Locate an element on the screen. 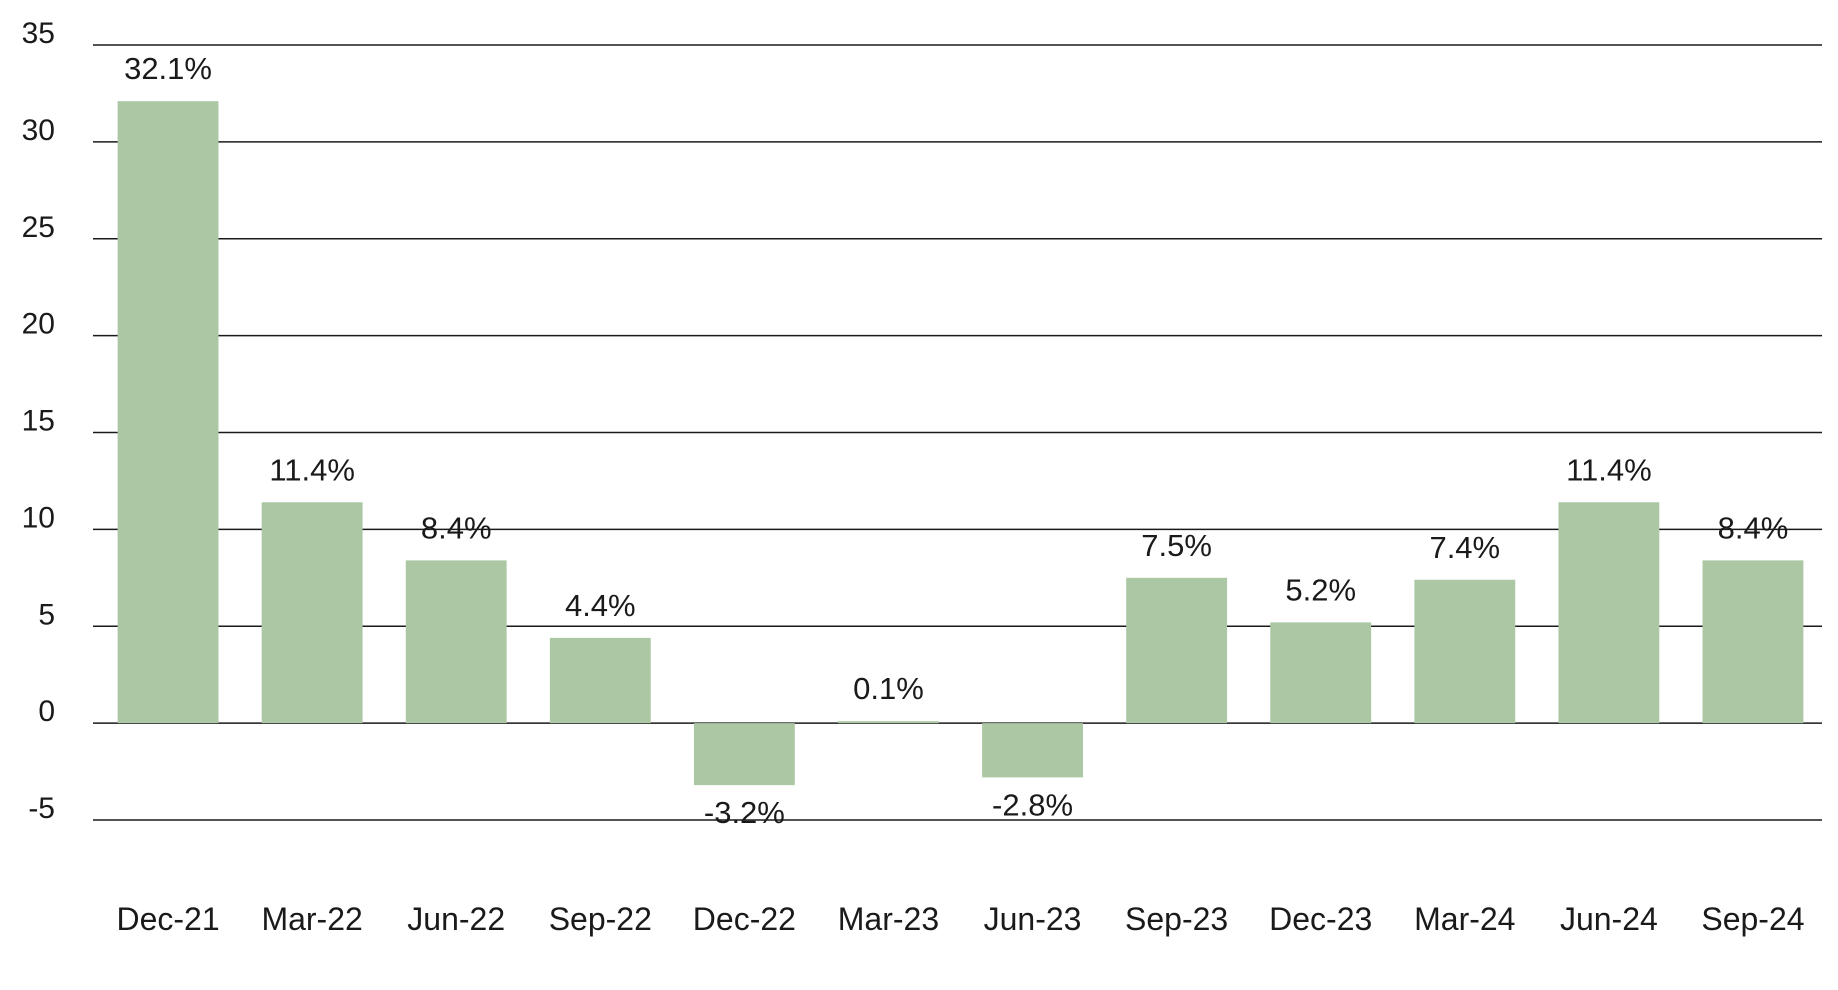 The height and width of the screenshot is (990, 1838). y-tick-label: 30 is located at coordinates (38, 130).